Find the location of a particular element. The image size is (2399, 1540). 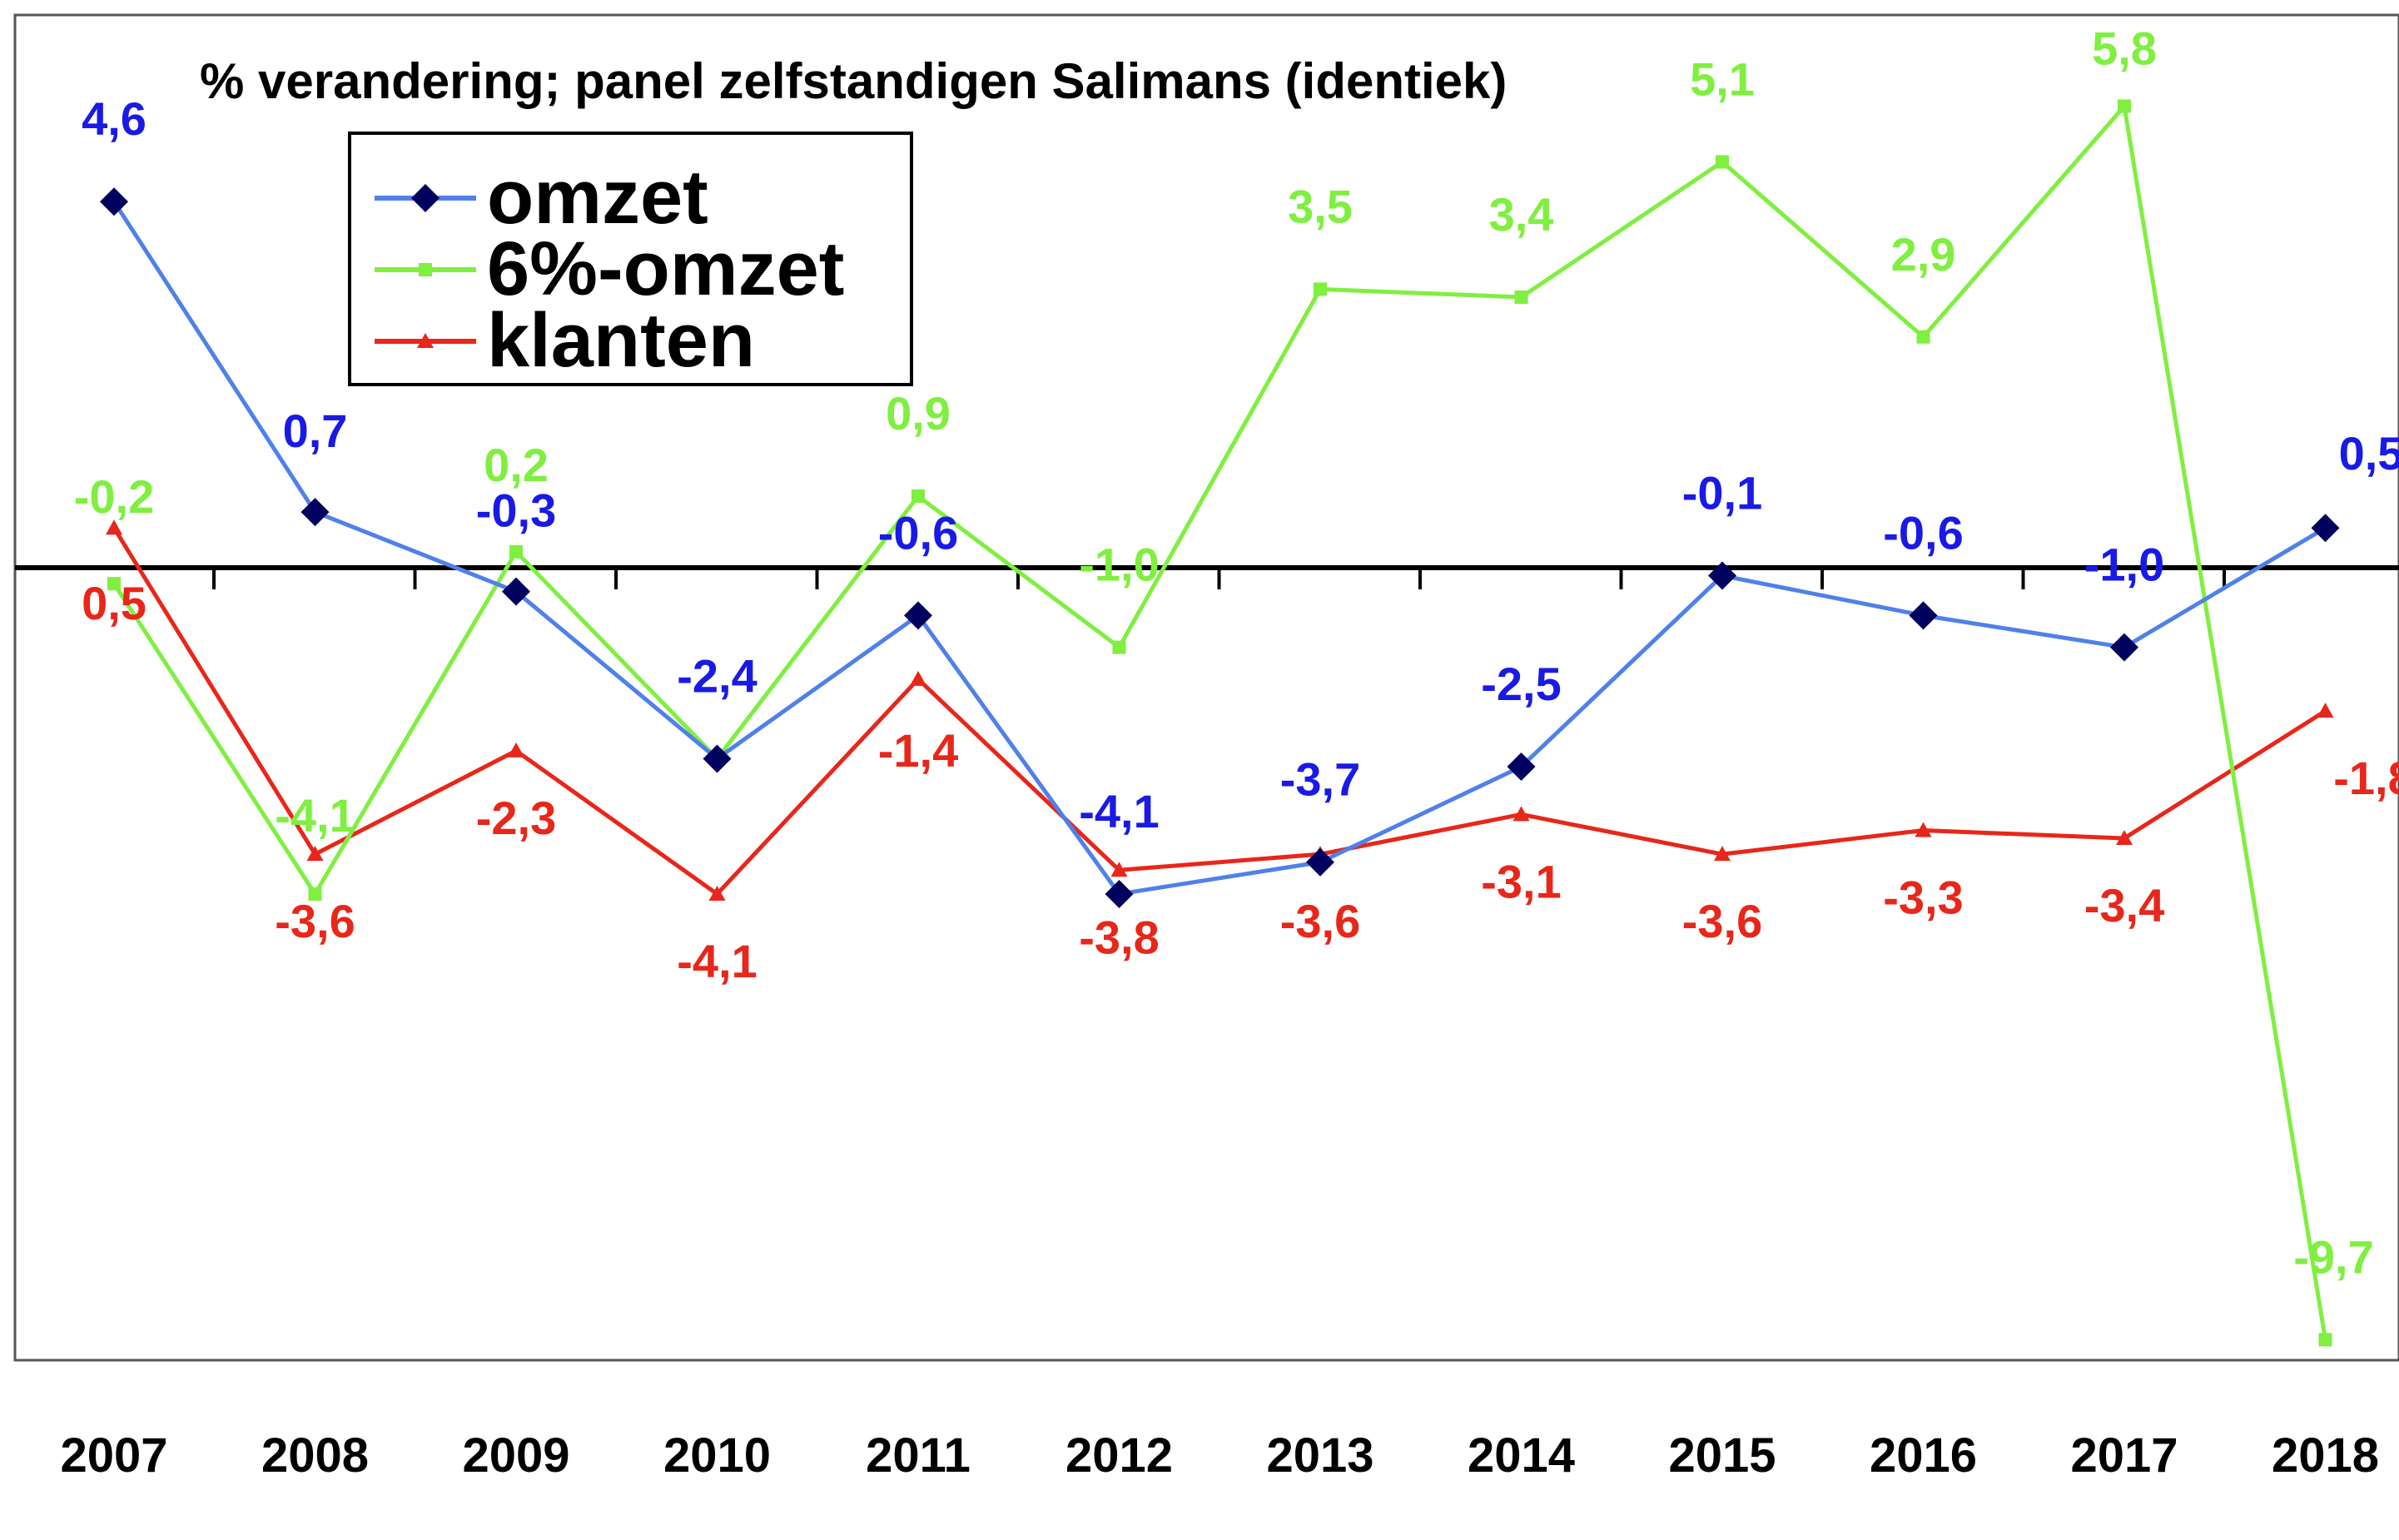

x-tick-label: 2011 is located at coordinates (918, 1455).